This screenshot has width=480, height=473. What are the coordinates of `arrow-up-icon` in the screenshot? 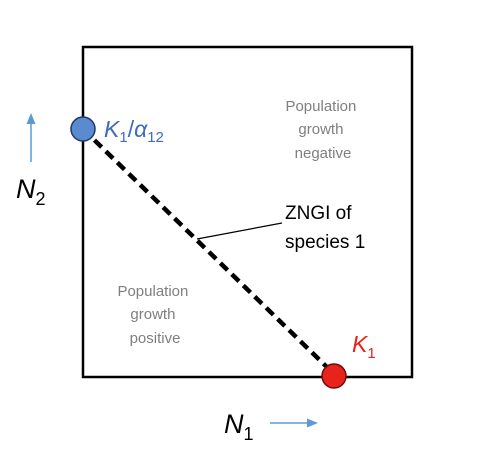 It's located at (31, 137).